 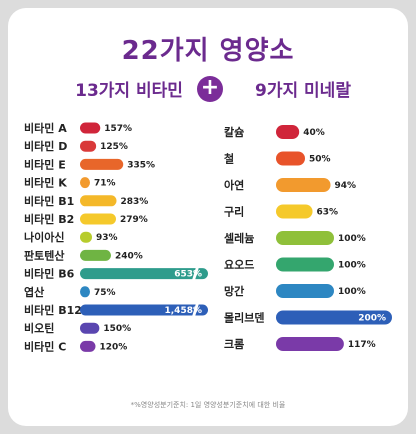 What do you see at coordinates (105, 184) in the screenshot?
I see `value-label: 71%` at bounding box center [105, 184].